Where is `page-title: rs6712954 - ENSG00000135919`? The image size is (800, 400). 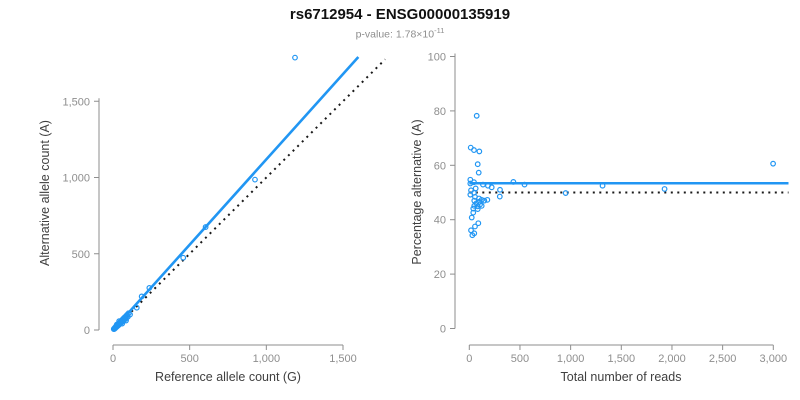 page-title: rs6712954 - ENSG00000135919 is located at coordinates (400, 14).